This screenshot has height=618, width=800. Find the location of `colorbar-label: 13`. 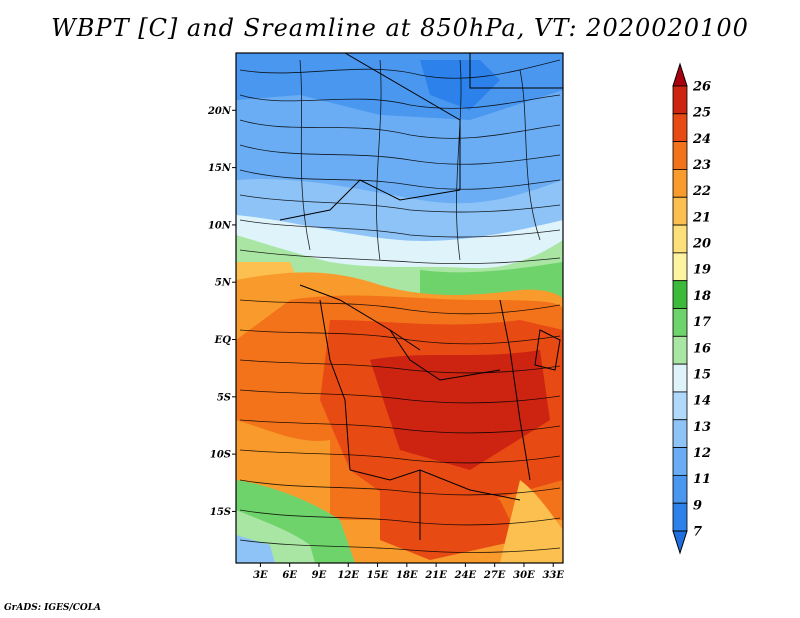

colorbar-label: 13 is located at coordinates (702, 427).